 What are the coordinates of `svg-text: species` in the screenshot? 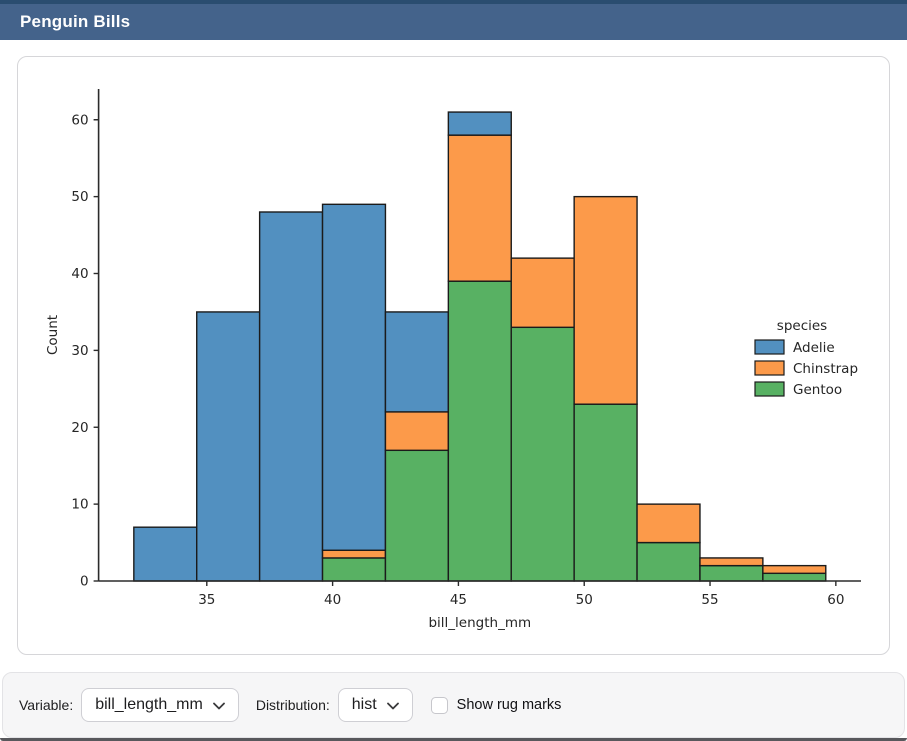 It's located at (802, 326).